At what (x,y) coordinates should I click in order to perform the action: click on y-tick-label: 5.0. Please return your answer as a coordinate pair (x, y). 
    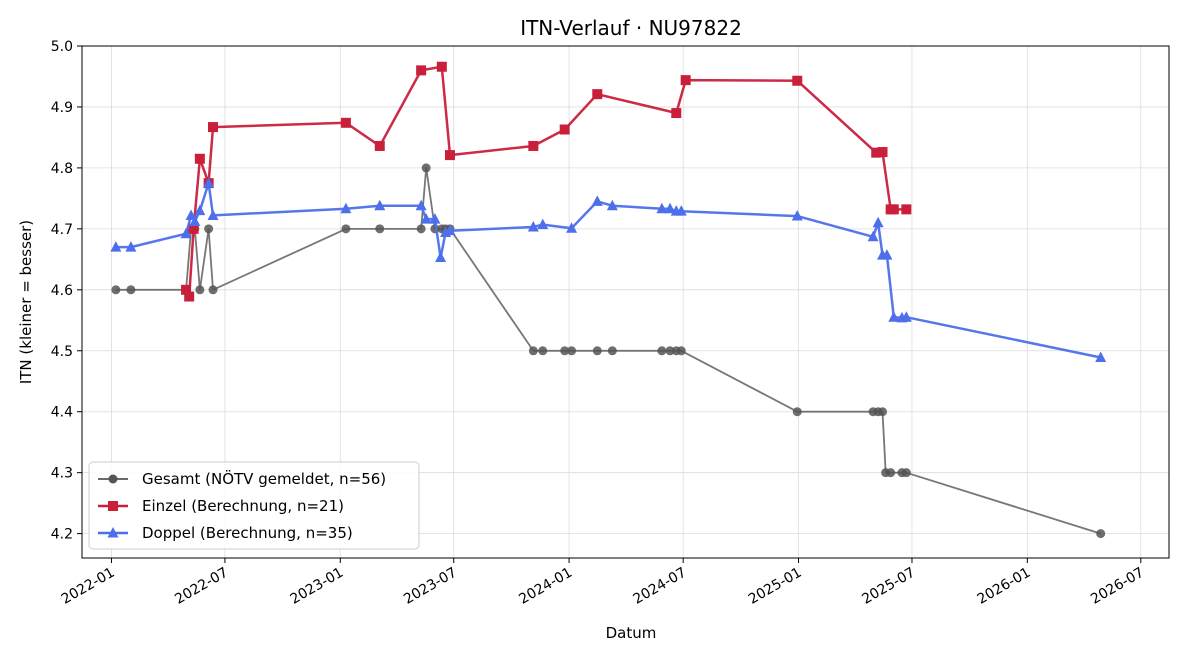
    Looking at the image, I should click on (62, 47).